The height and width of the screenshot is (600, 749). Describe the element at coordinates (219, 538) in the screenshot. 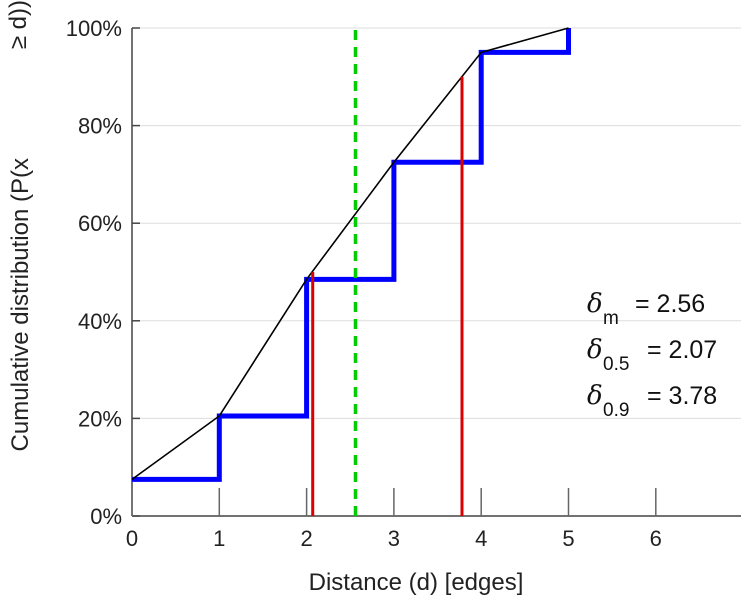

I see `x-tick-label-1: 1` at that location.